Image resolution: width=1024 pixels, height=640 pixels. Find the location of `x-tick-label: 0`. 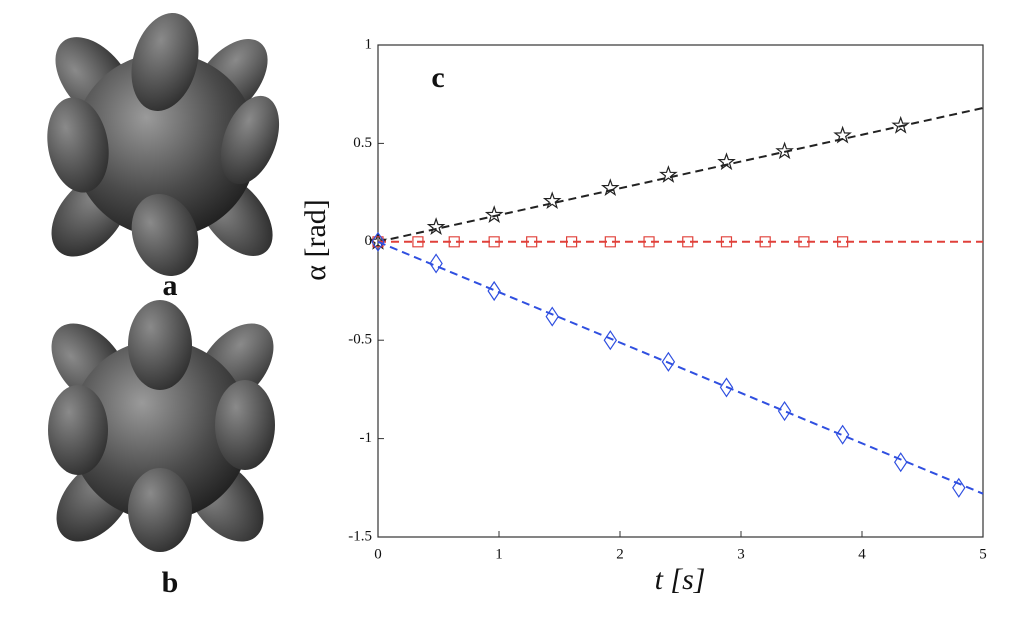

x-tick-label: 0 is located at coordinates (378, 554).